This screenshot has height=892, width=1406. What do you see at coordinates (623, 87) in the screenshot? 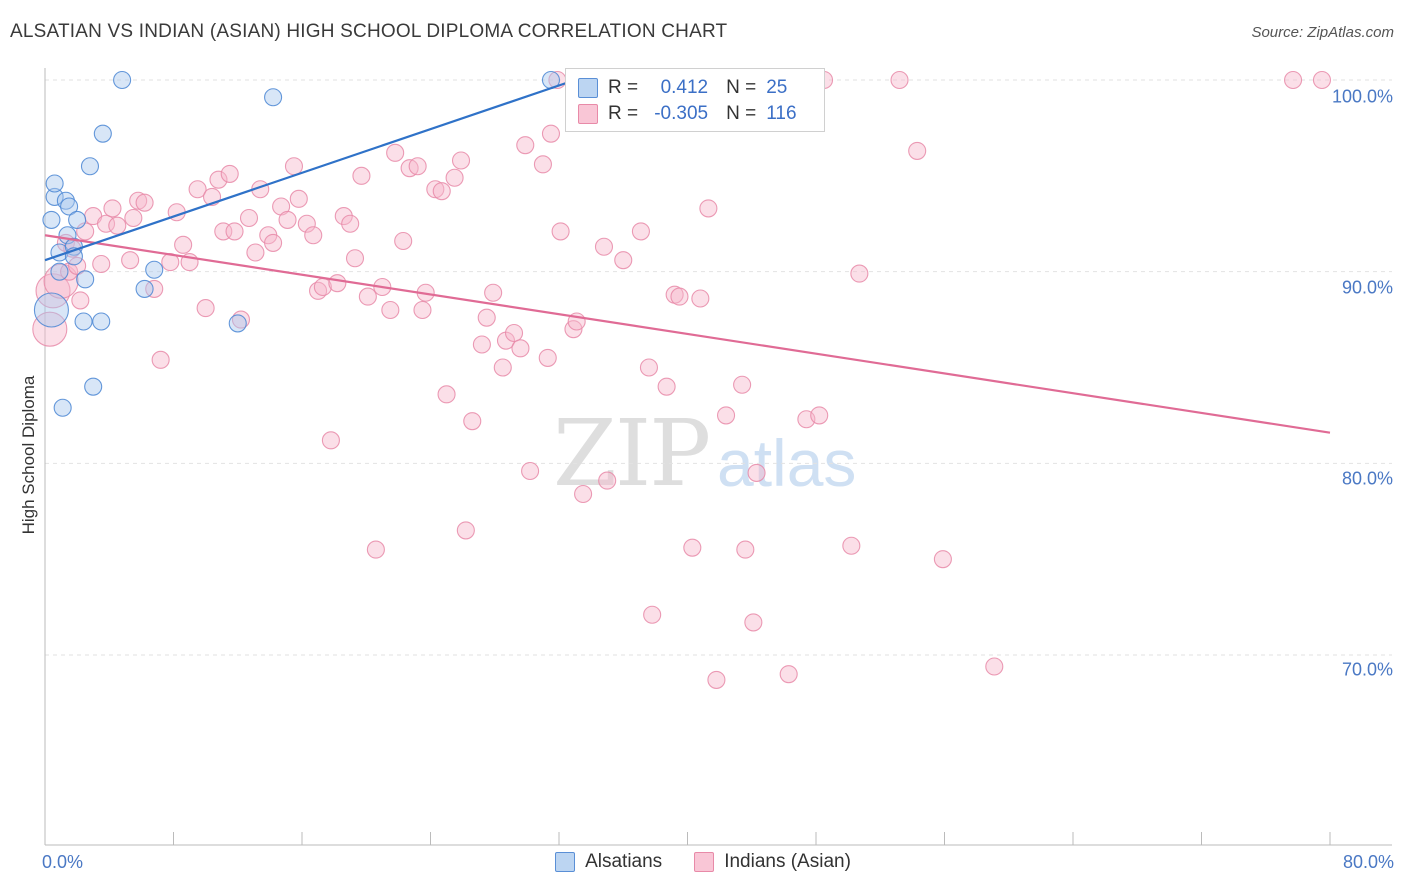
I see `r-label: R =` at bounding box center [623, 87].